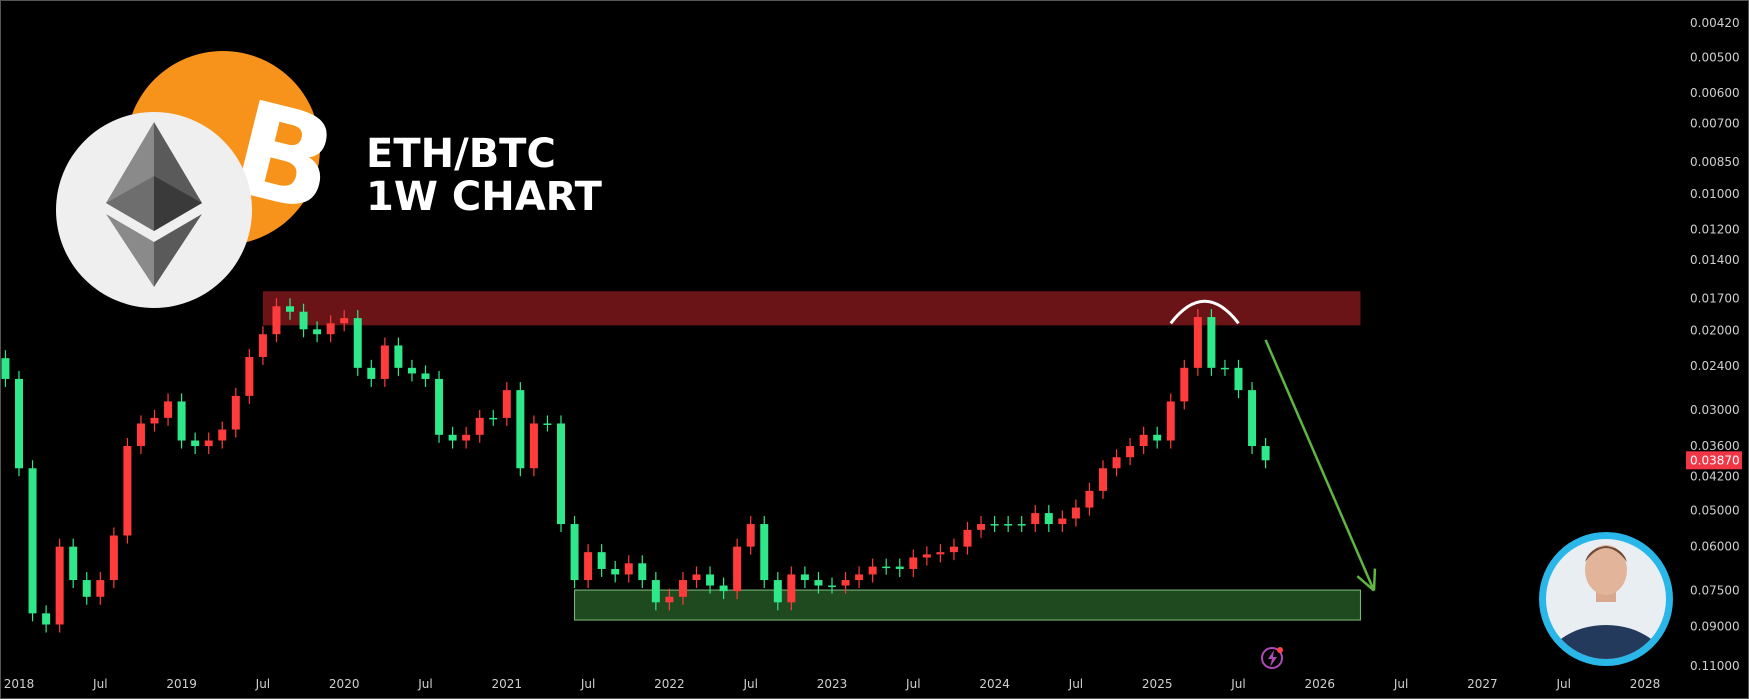 The image size is (1749, 699). Describe the element at coordinates (1715, 330) in the screenshot. I see `price-tick-label: 0.02000` at that location.